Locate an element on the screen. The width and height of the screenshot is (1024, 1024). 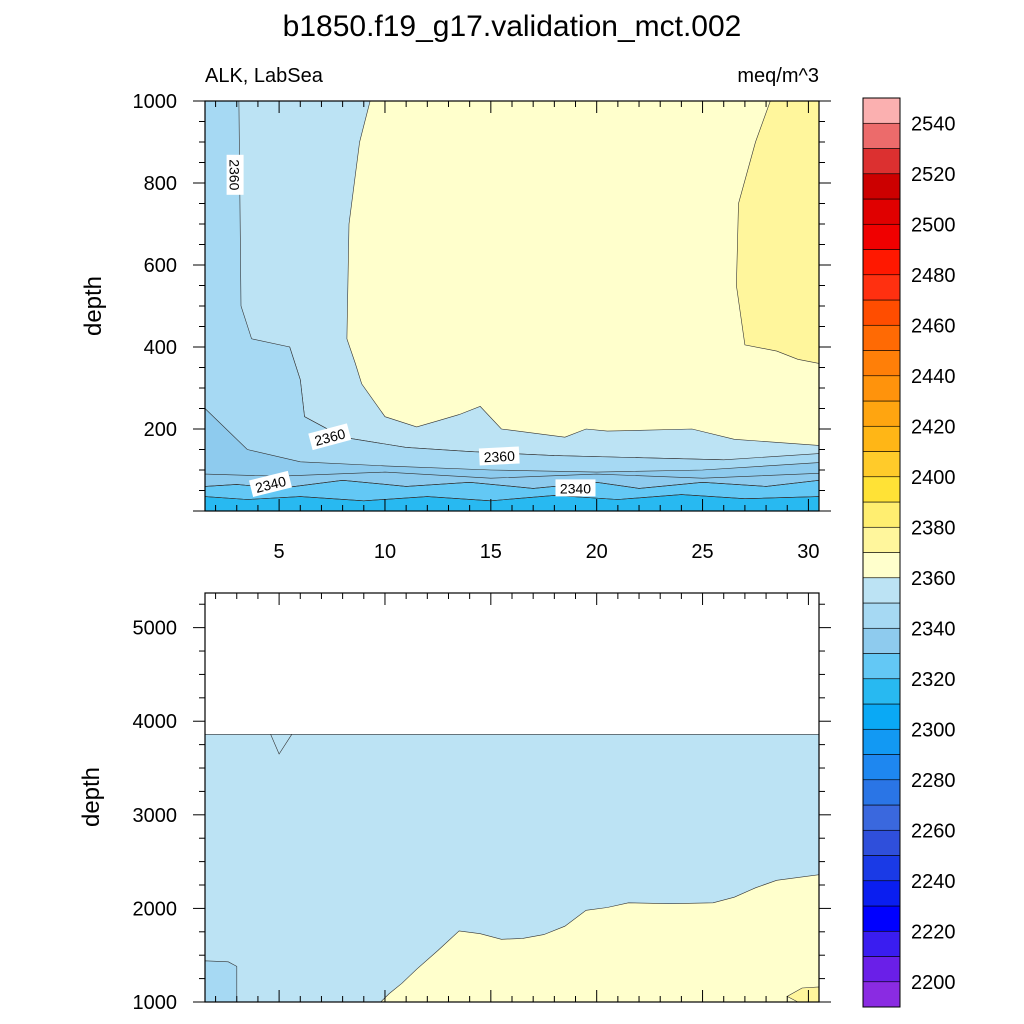
x-tick-label: 15 is located at coordinates (491, 552).